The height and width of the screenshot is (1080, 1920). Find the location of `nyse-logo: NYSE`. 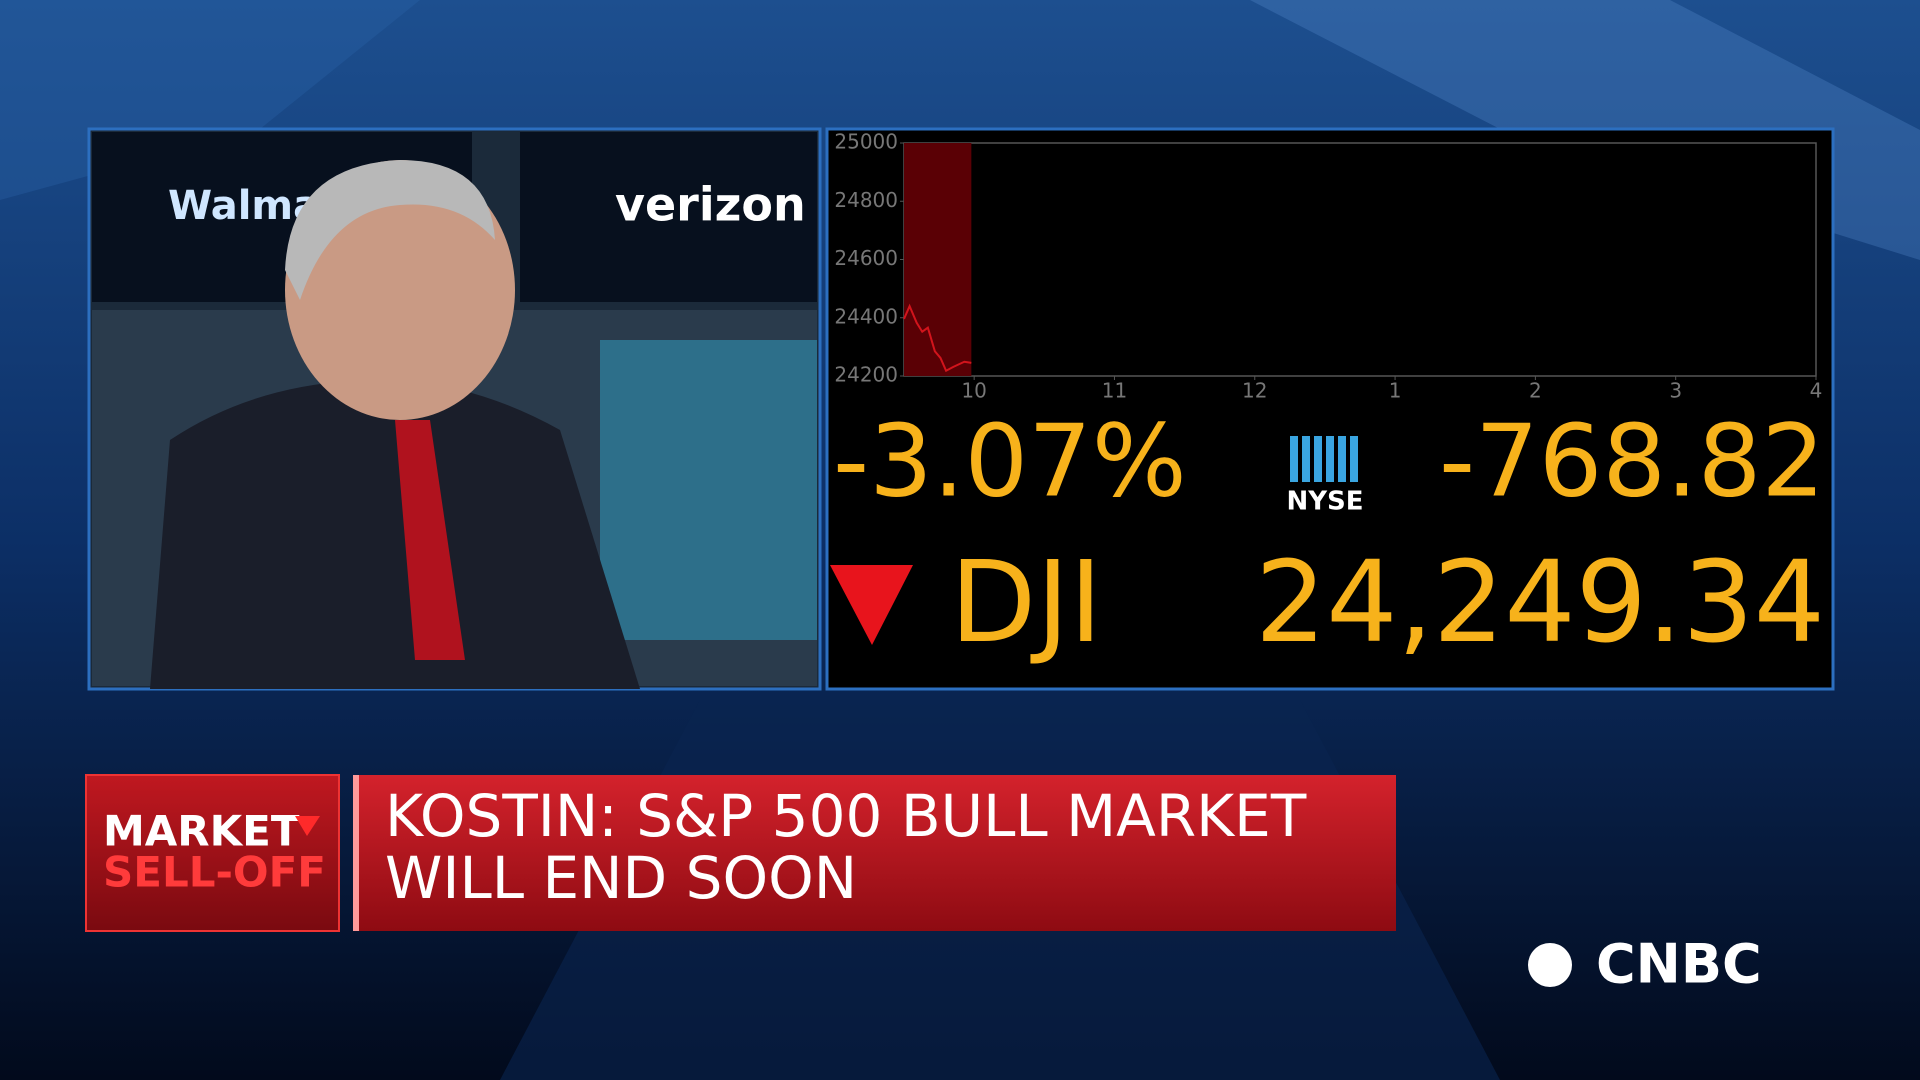

nyse-logo: NYSE is located at coordinates (1325, 476).